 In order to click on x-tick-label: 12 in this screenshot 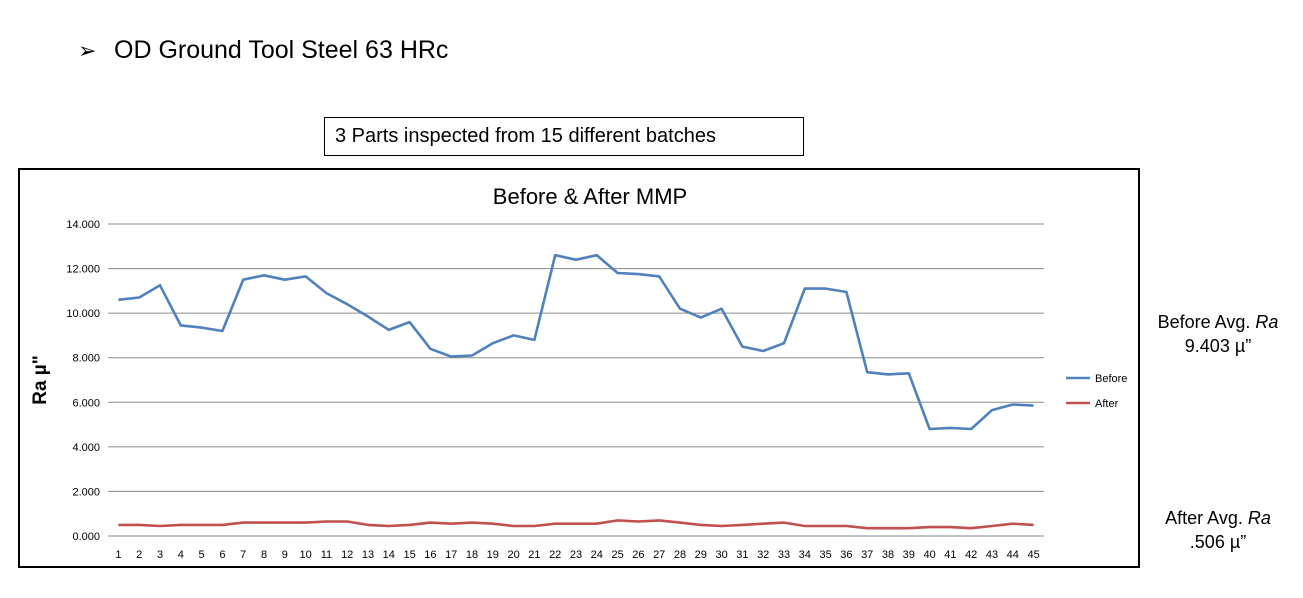, I will do `click(347, 555)`.